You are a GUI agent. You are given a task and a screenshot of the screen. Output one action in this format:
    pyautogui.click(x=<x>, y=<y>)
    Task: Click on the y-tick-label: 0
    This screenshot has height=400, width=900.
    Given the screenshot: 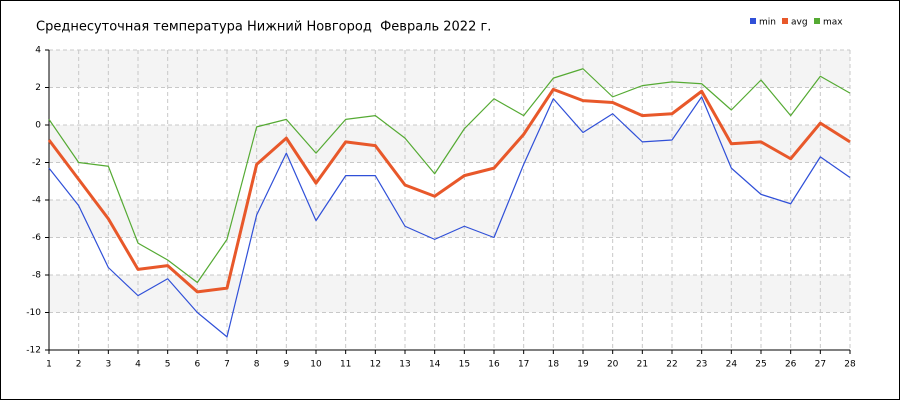 What is the action you would take?
    pyautogui.click(x=38, y=126)
    